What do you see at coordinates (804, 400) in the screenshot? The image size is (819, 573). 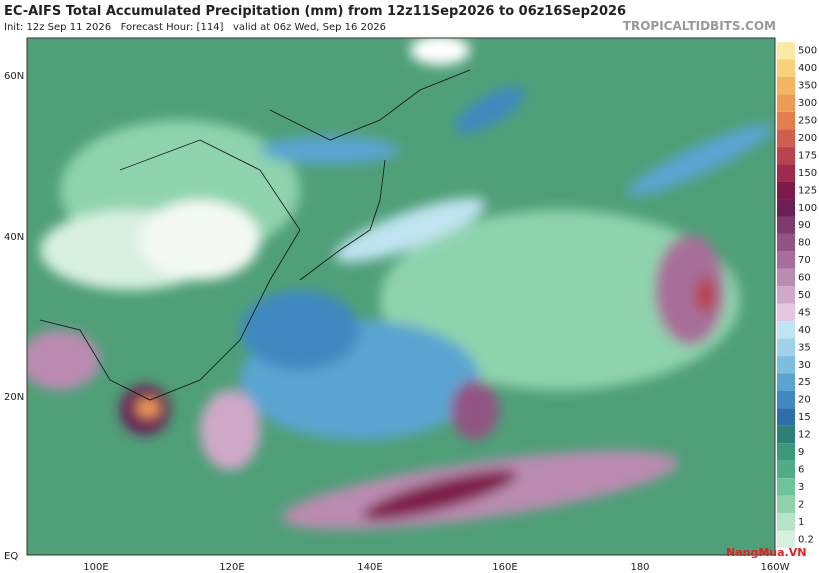 I see `colorbar-label: 20` at bounding box center [804, 400].